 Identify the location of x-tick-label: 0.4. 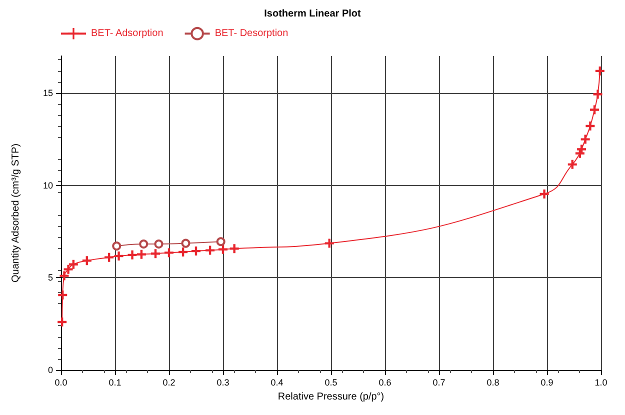
(277, 383).